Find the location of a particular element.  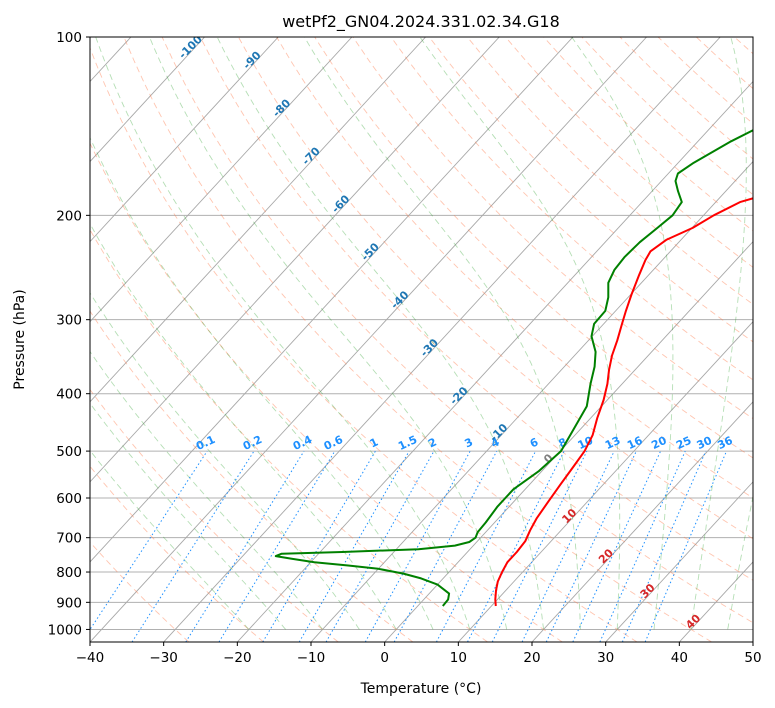

y-tick-label: 200 is located at coordinates (69, 216).